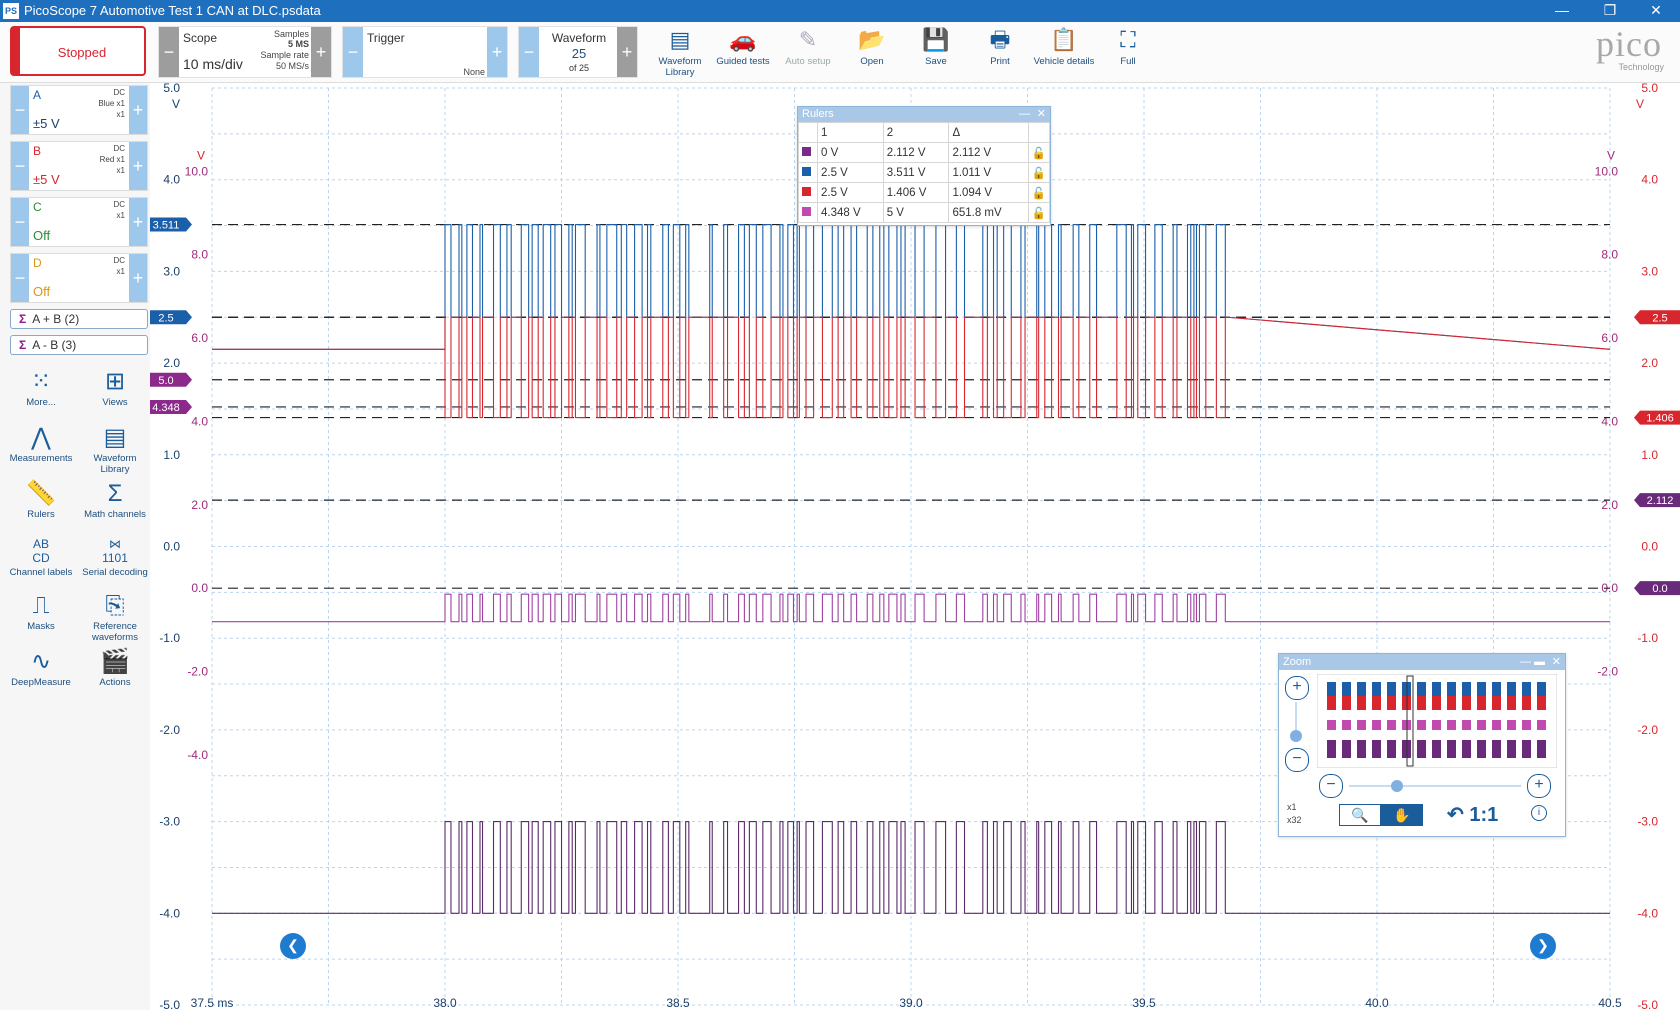 The height and width of the screenshot is (1013, 1680). I want to click on rulers-button: 📏 Rulers, so click(41, 499).